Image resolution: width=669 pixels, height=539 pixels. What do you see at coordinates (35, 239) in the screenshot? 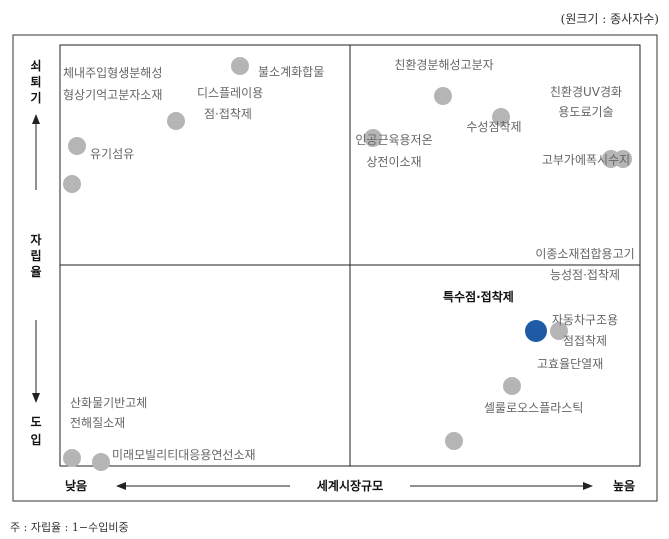
I see `y-label-char-1: 자` at bounding box center [35, 239].